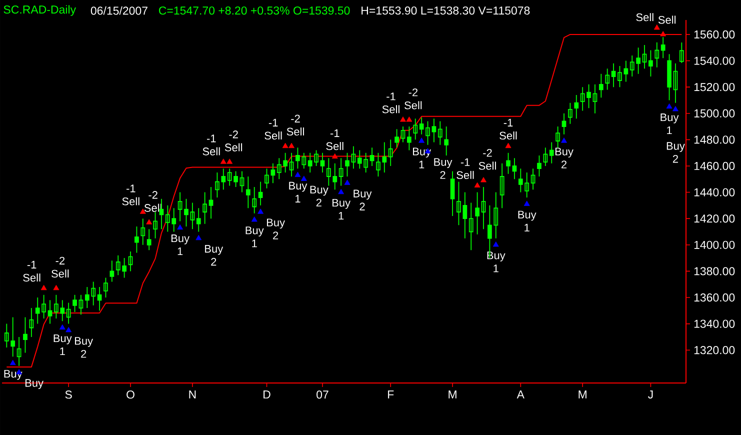 The width and height of the screenshot is (741, 435). What do you see at coordinates (645, 17) in the screenshot?
I see `annotation: Sell` at bounding box center [645, 17].